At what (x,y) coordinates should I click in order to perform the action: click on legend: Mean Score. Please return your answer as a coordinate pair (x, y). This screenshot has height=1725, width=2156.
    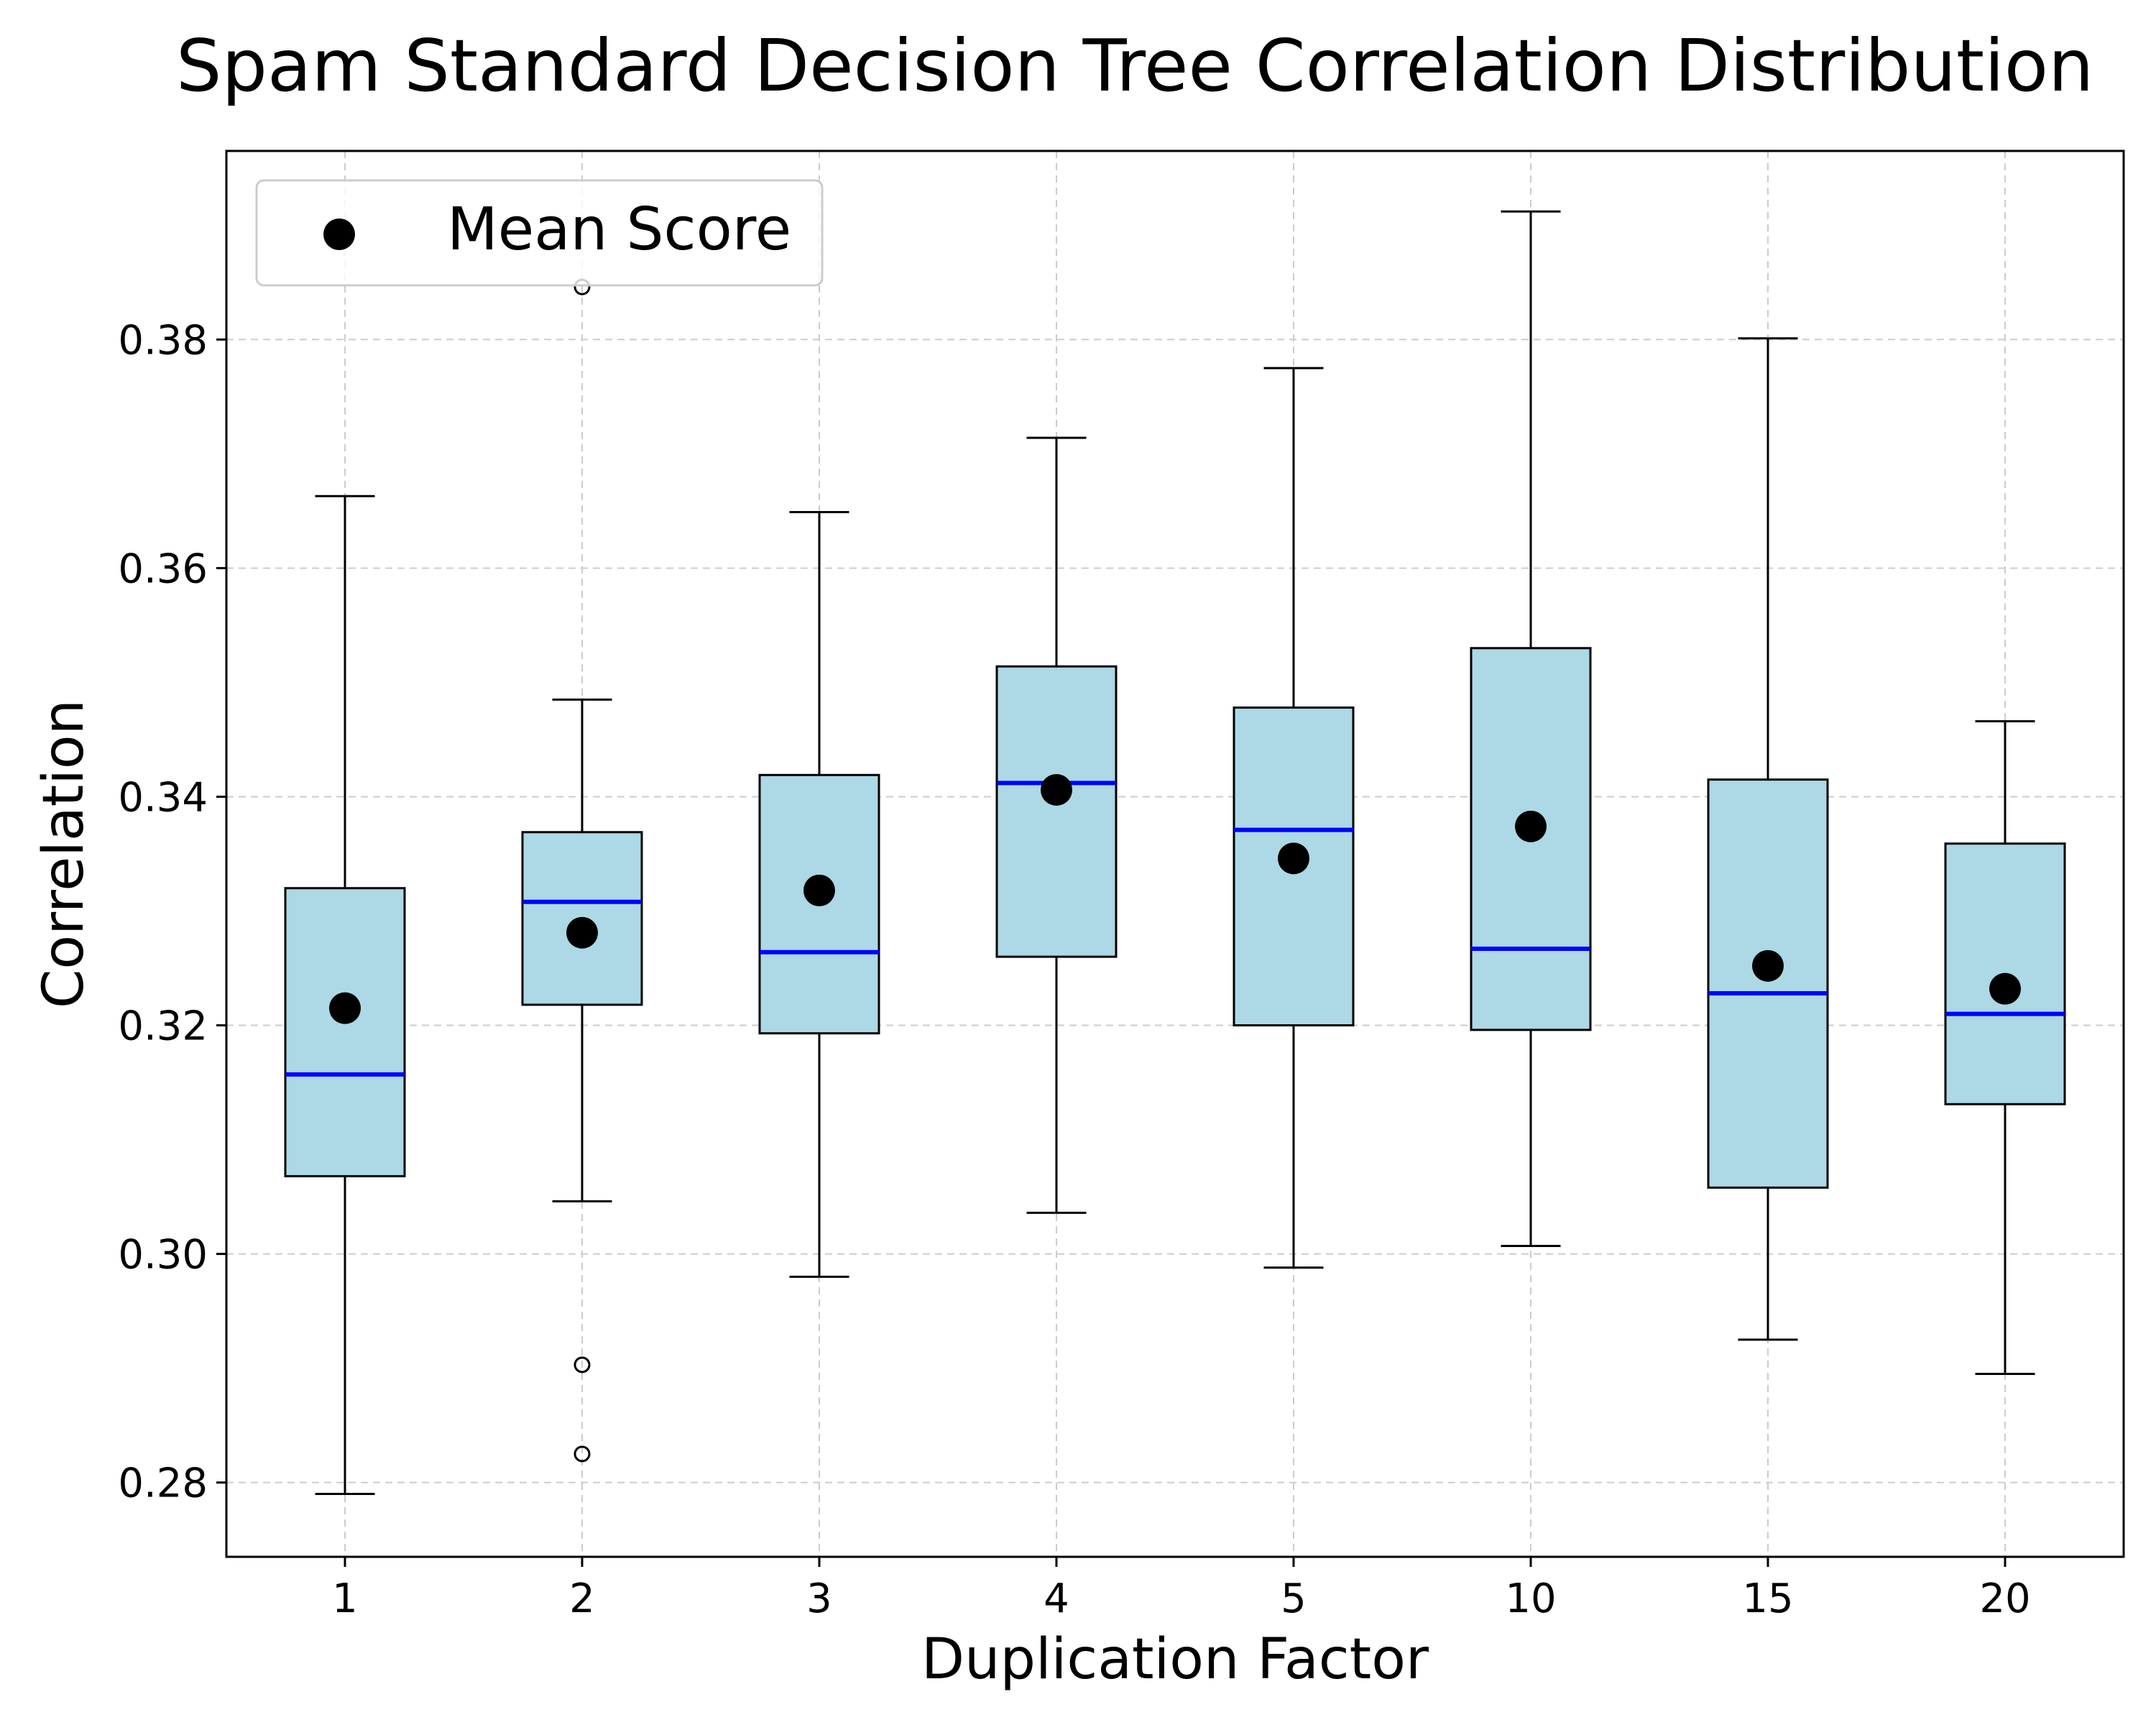
    Looking at the image, I should click on (540, 233).